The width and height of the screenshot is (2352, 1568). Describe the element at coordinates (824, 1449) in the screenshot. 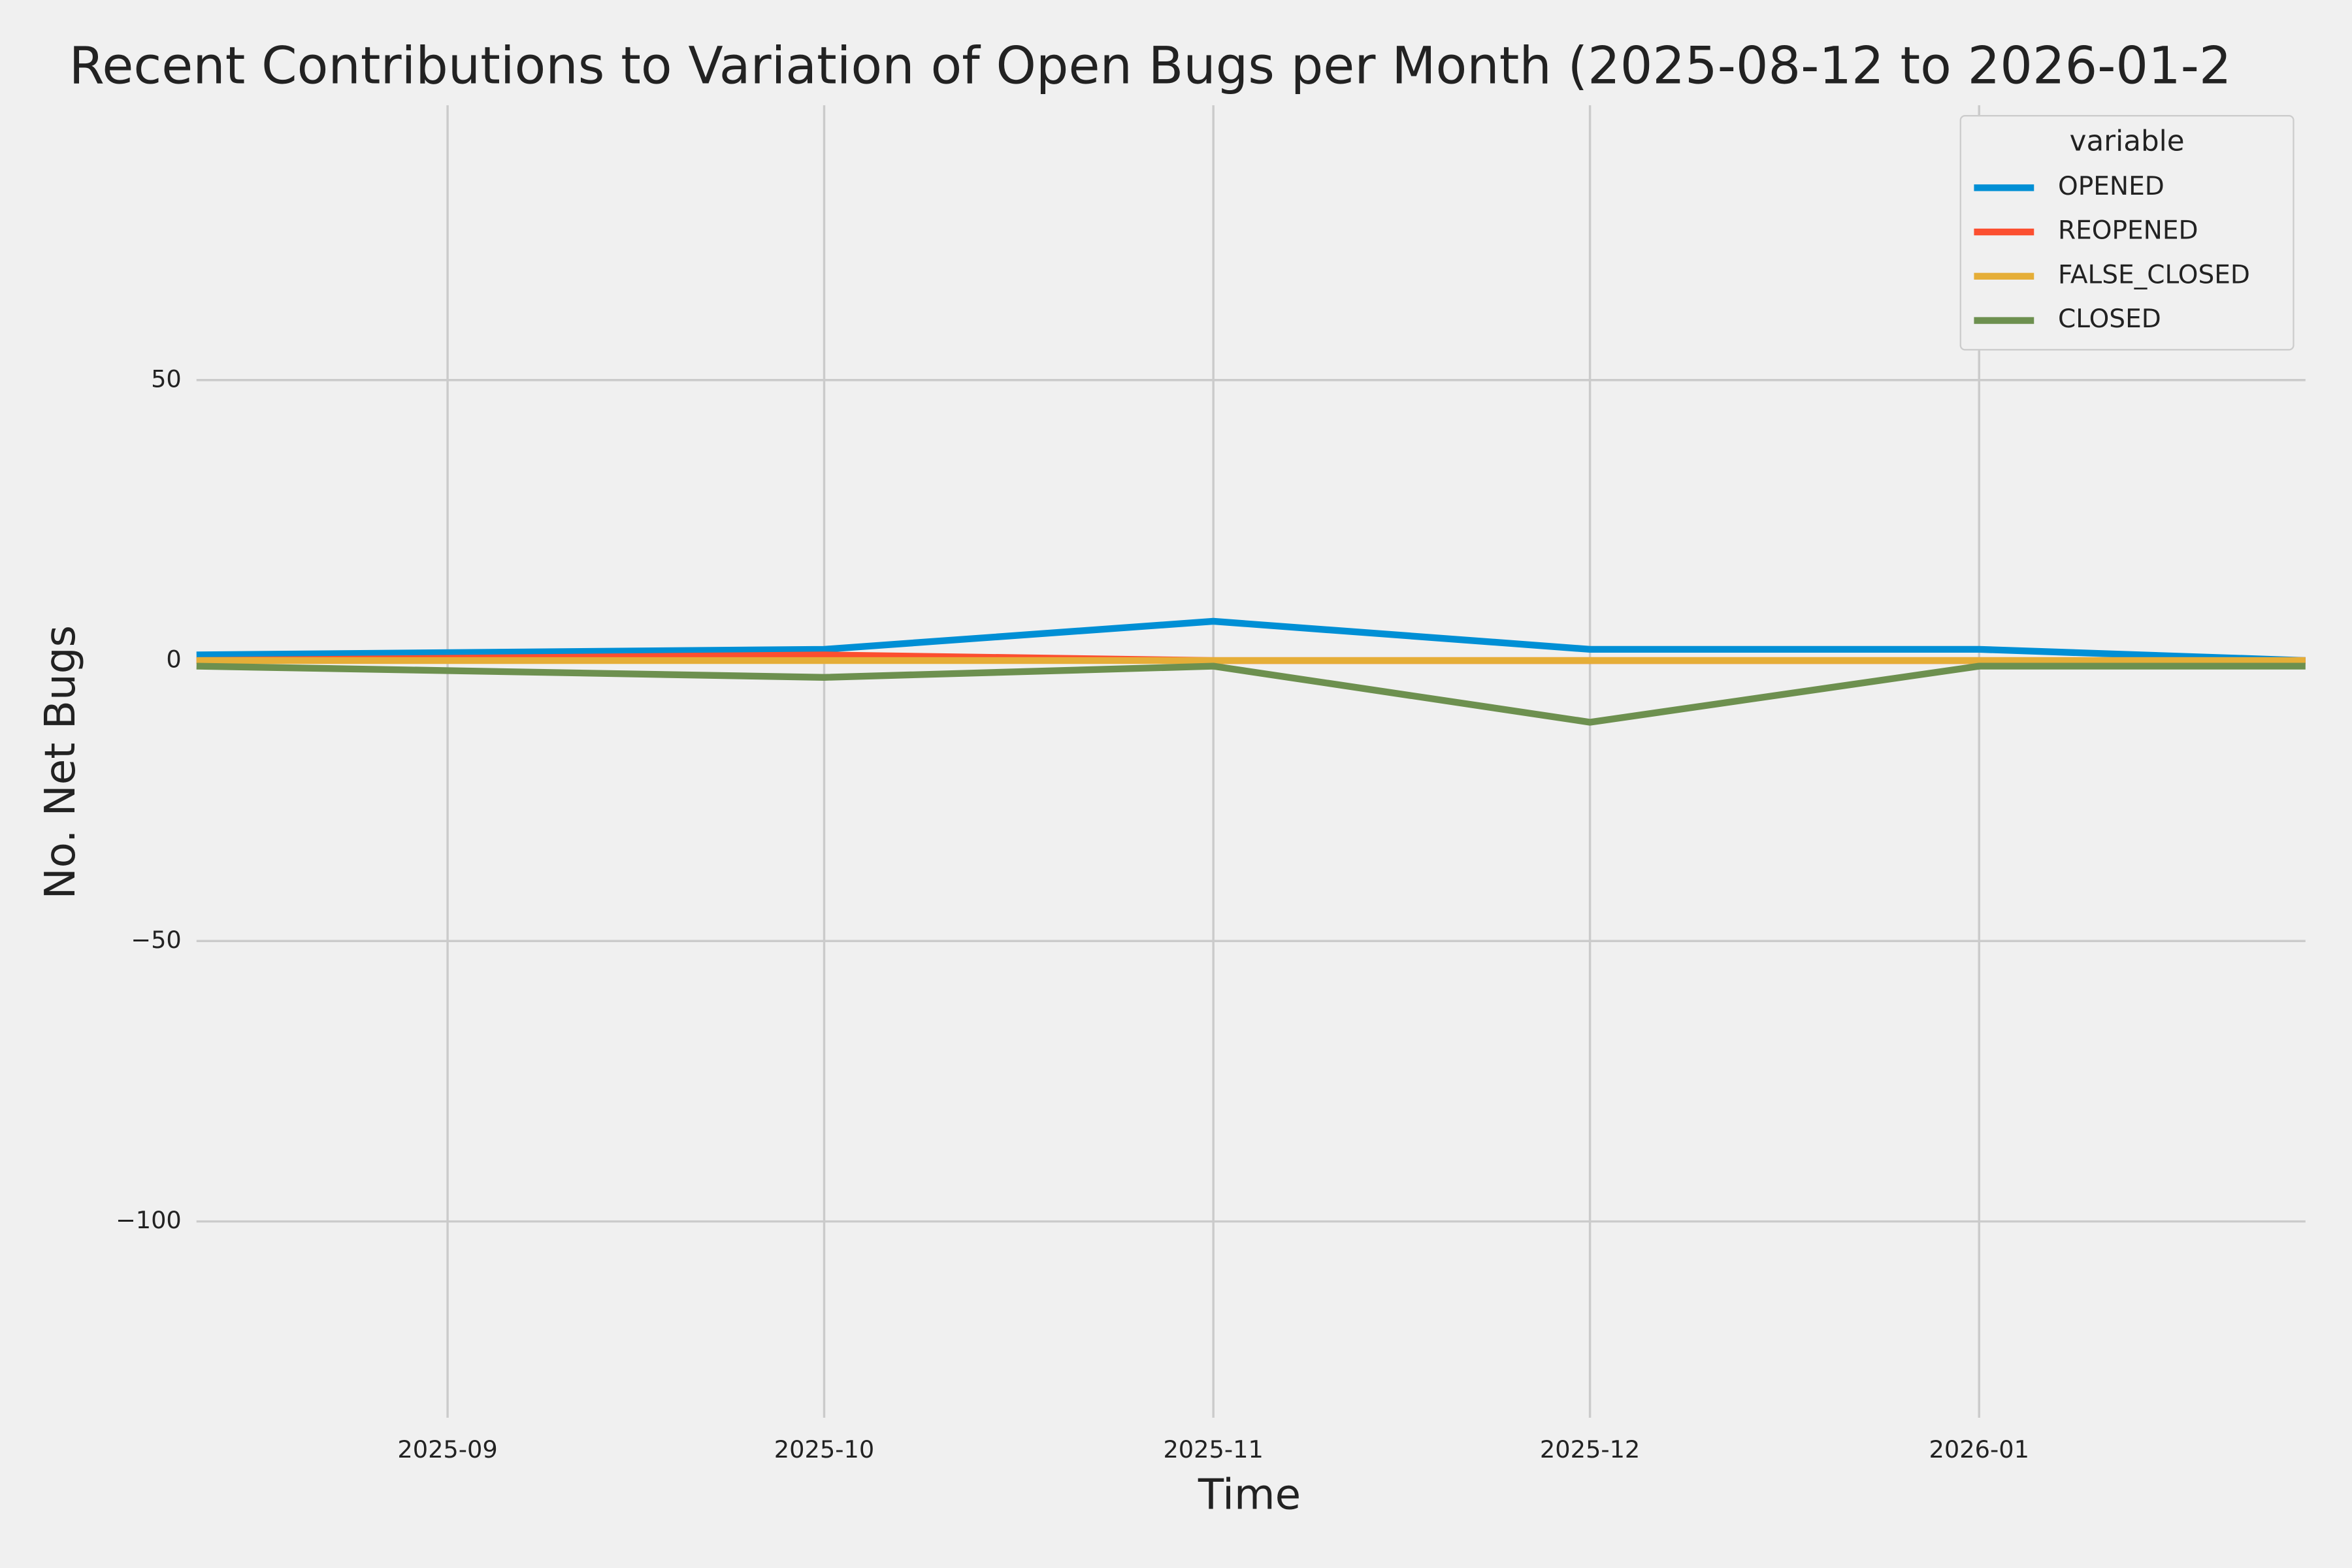

I see `x-tick-label: 2025-10` at that location.